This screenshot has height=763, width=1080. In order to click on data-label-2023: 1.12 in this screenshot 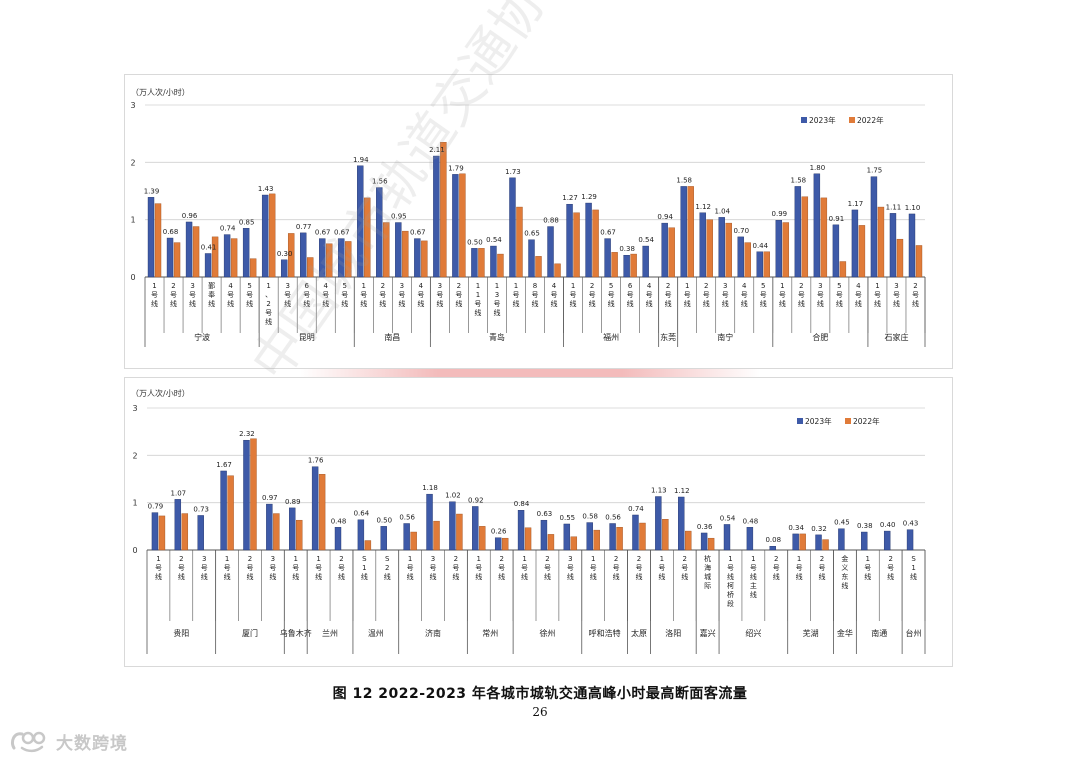, I will do `click(682, 491)`.